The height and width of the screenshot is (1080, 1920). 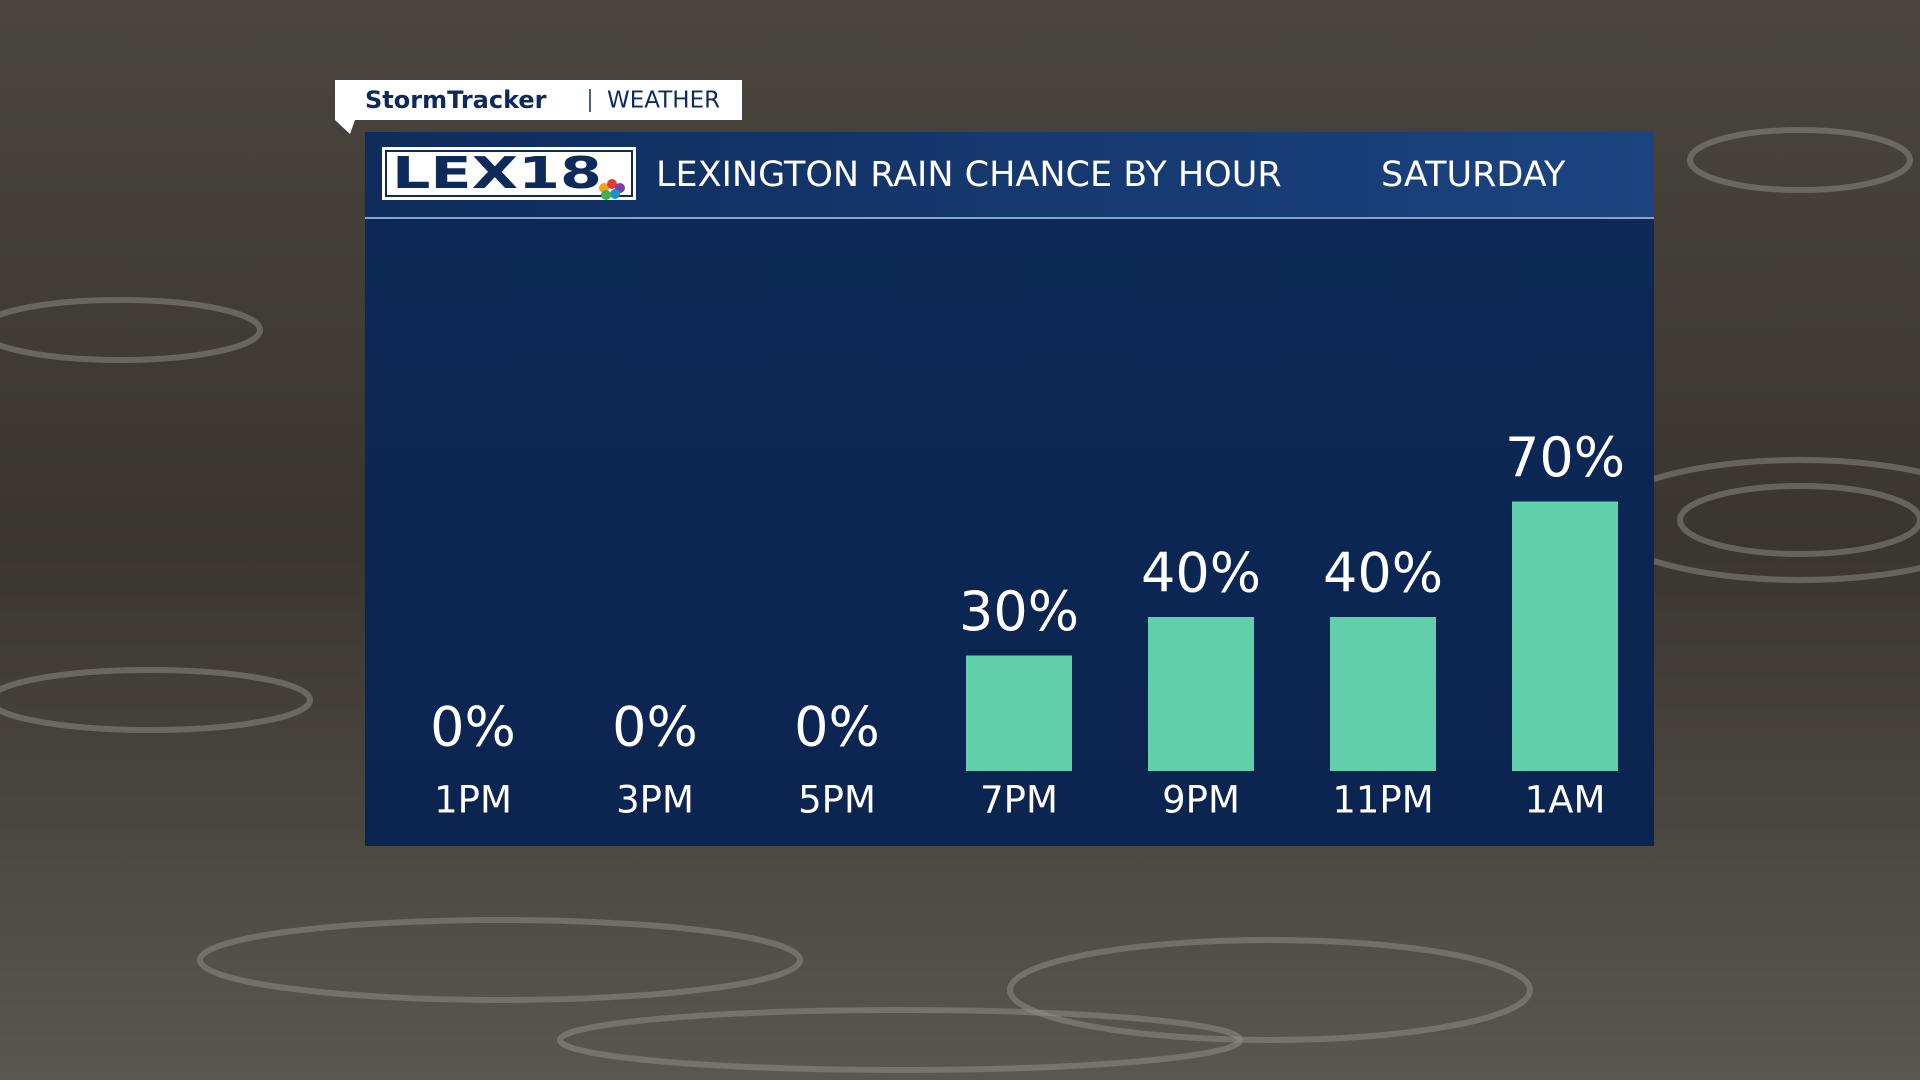 What do you see at coordinates (456, 100) in the screenshot?
I see `show-name: StormTracker` at bounding box center [456, 100].